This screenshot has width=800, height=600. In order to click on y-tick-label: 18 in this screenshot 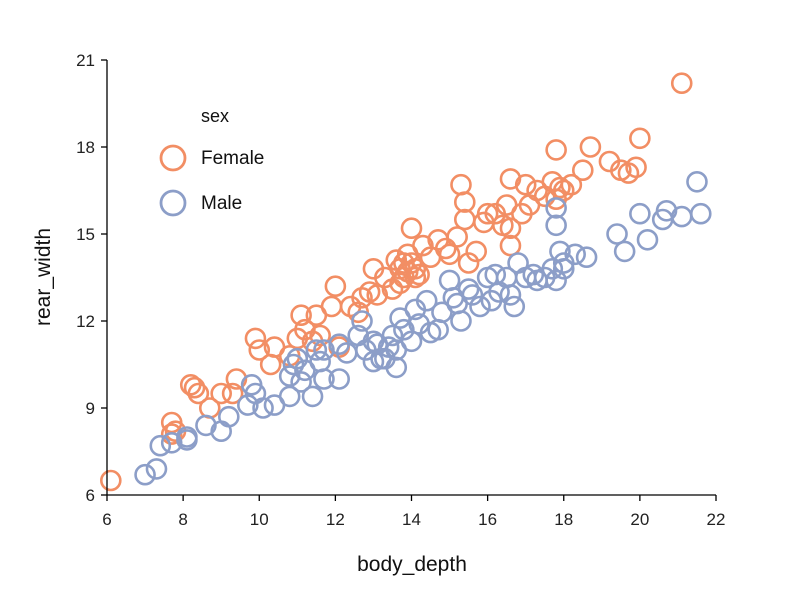, I will do `click(85, 147)`.